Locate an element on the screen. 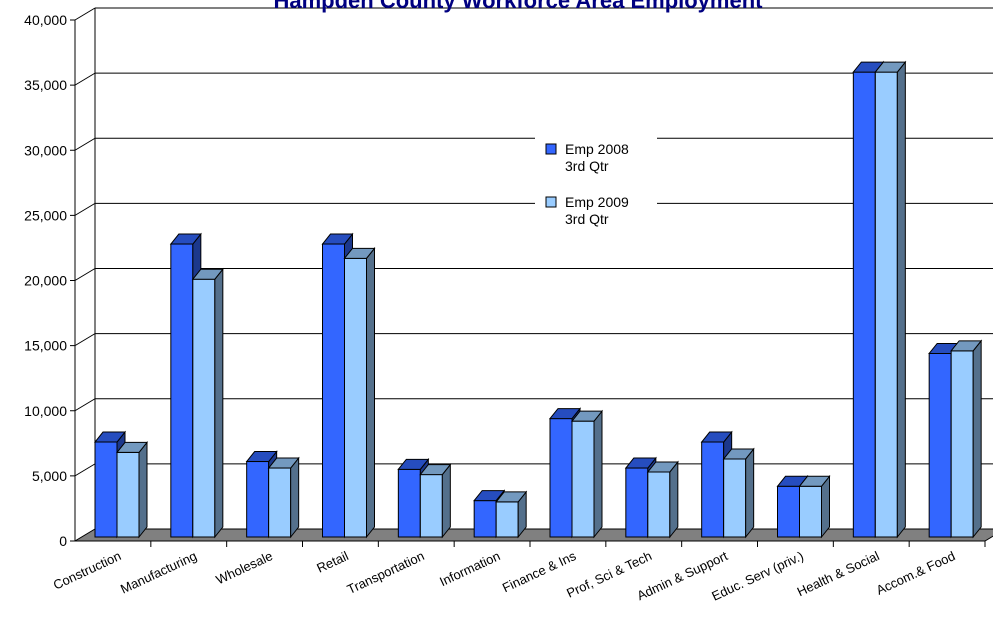 Image resolution: width=993 pixels, height=642 pixels. x-tick-label: Information is located at coordinates (469, 568).